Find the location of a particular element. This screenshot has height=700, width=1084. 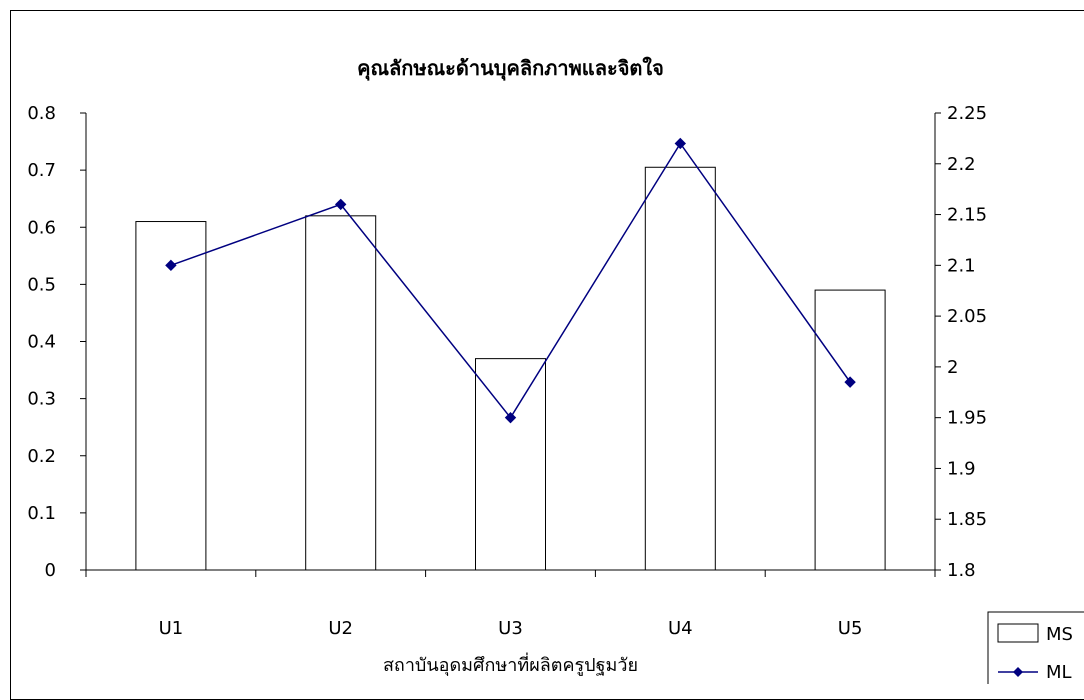

y-tick-label-right: 2.1 is located at coordinates (961, 265).